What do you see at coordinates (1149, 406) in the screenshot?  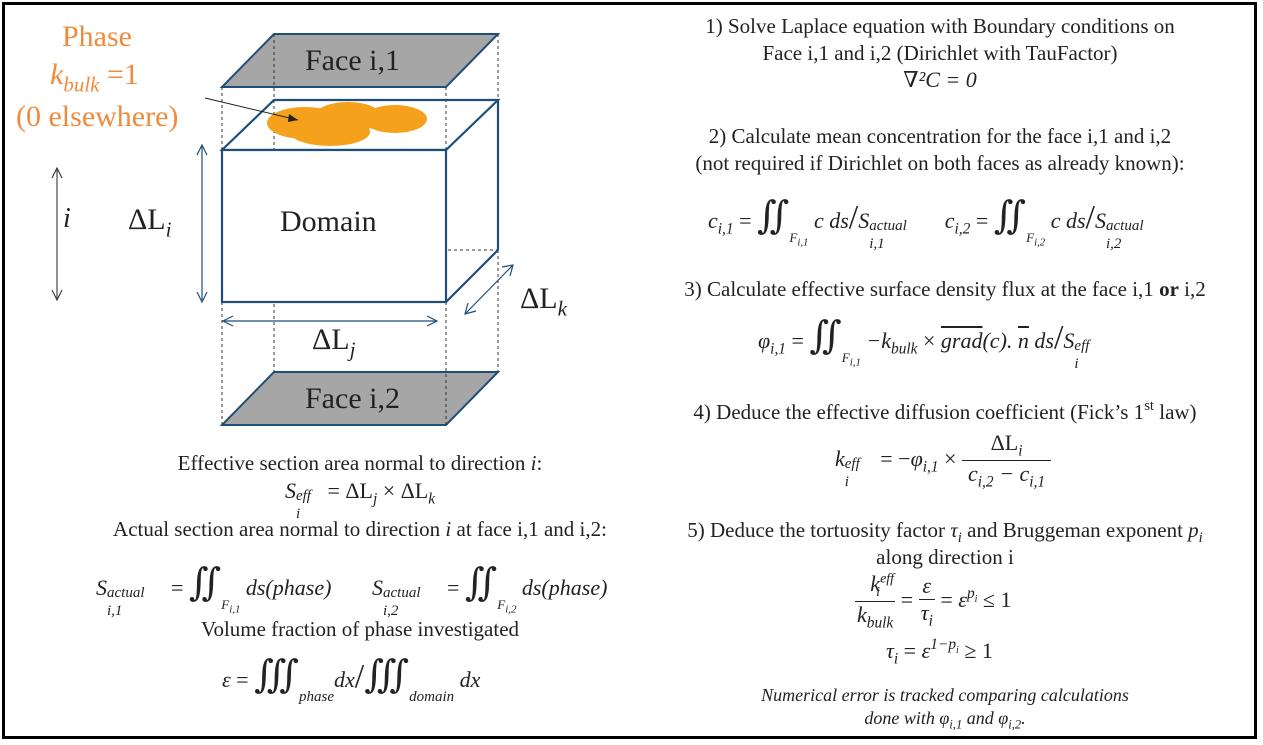 I see `step4-sup: st` at bounding box center [1149, 406].